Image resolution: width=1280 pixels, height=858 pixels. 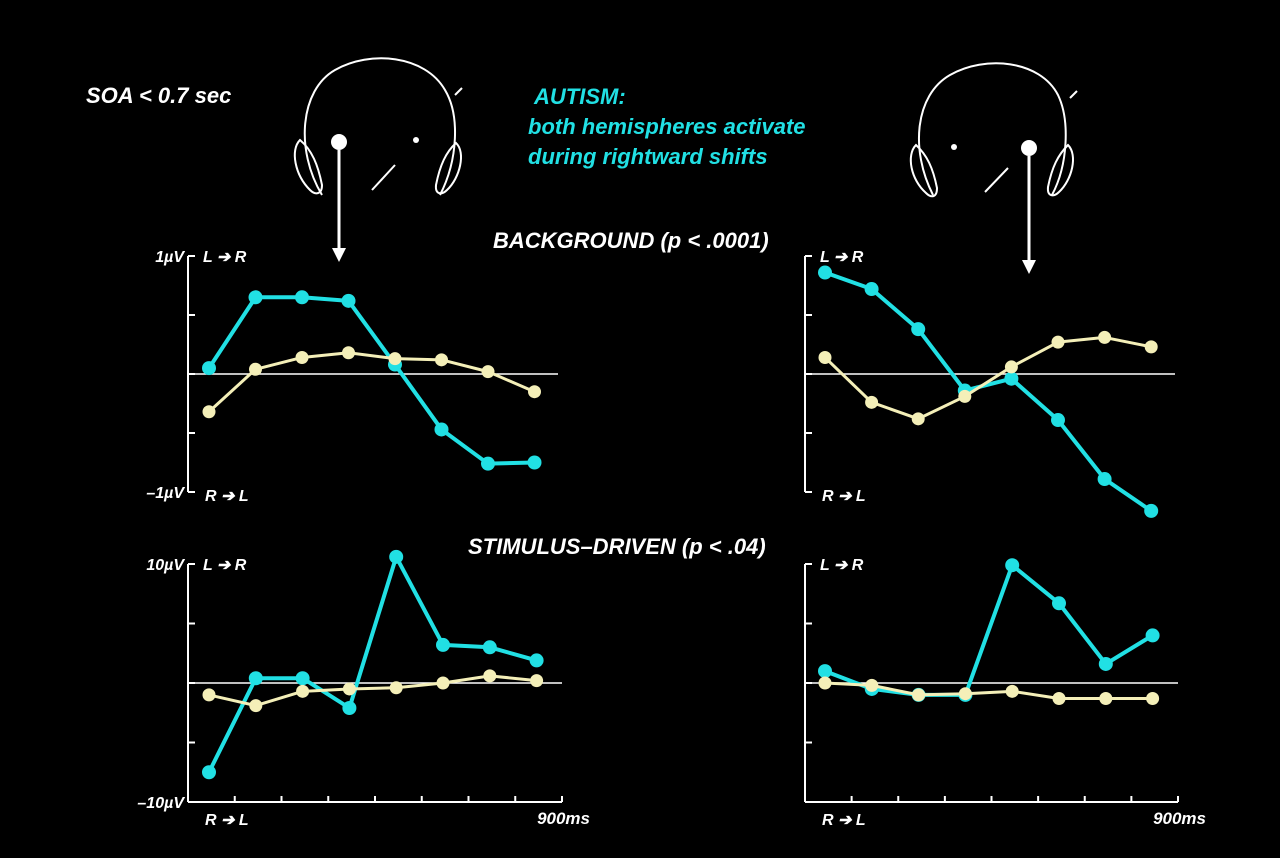 What do you see at coordinates (378, 126) in the screenshot?
I see `head-left-electrode-icon` at bounding box center [378, 126].